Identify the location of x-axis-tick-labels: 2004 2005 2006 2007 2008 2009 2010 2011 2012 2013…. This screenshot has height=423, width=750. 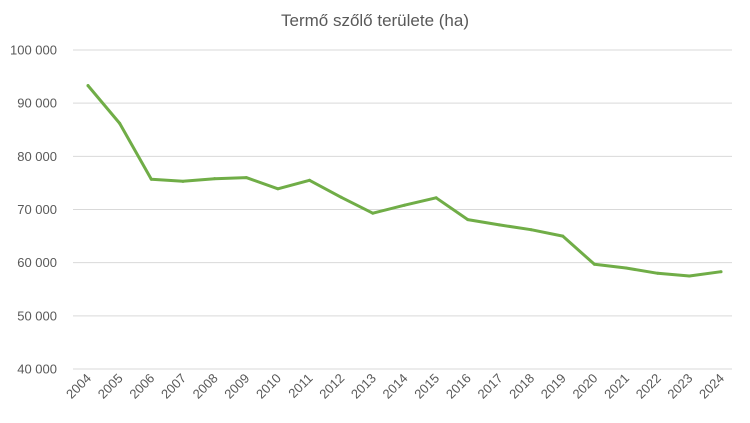
(395, 386).